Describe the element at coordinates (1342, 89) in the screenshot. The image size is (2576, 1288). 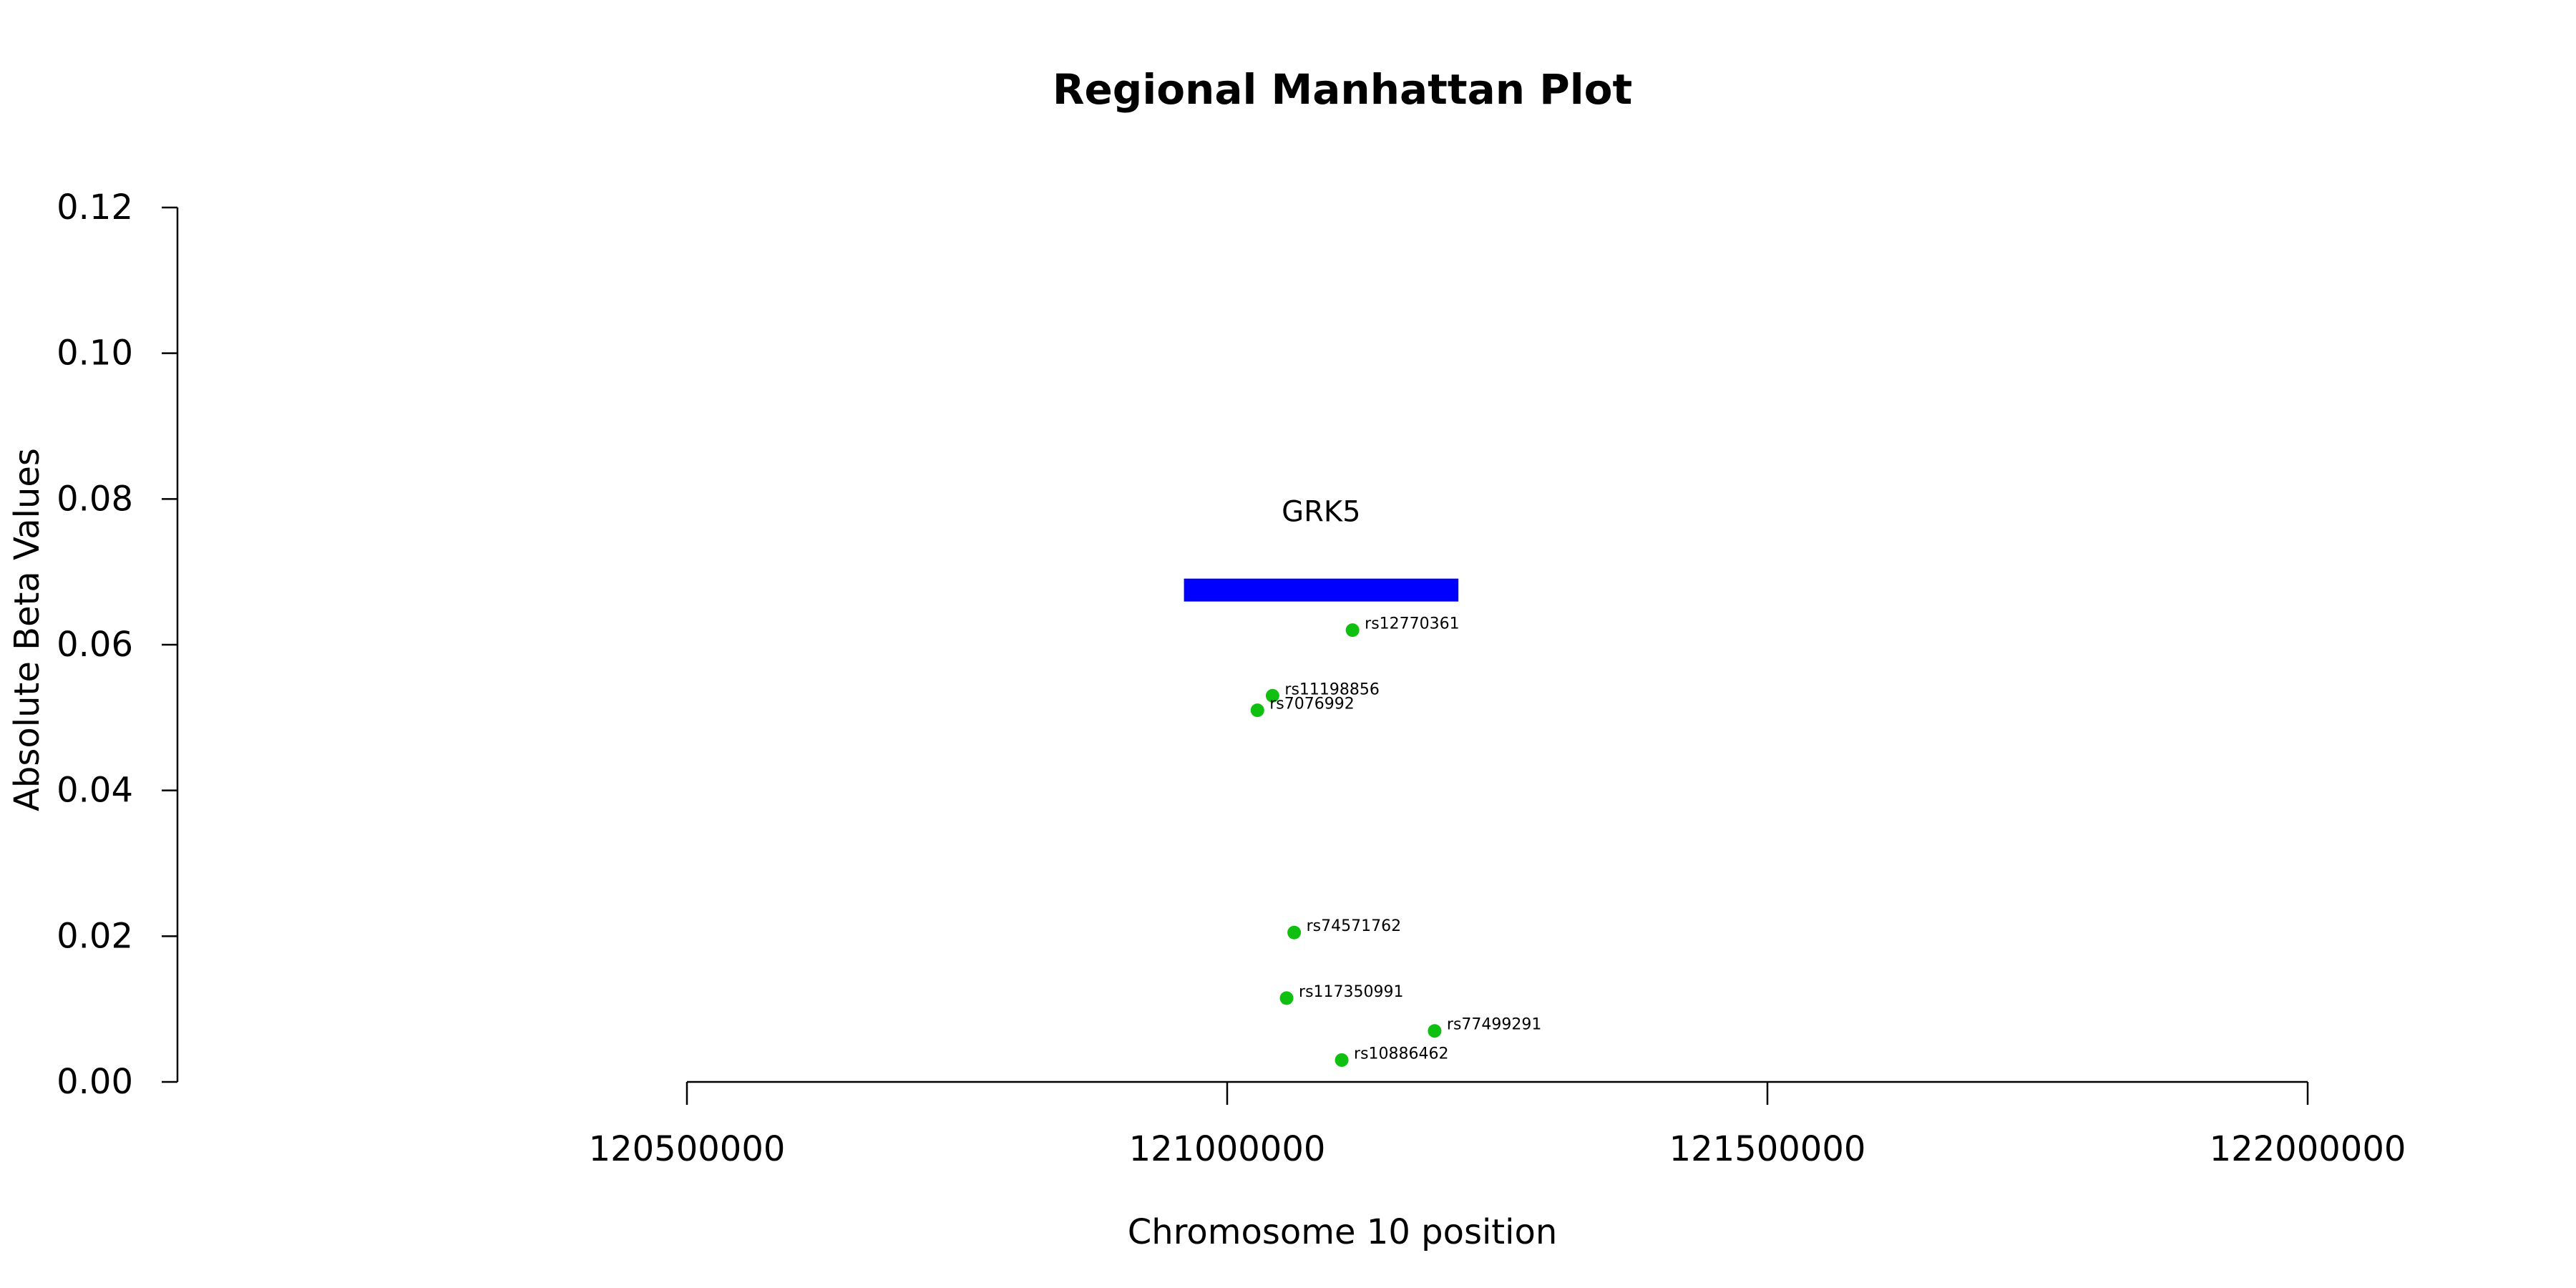
I see `chart-title: Regional Manhattan Plot` at that location.